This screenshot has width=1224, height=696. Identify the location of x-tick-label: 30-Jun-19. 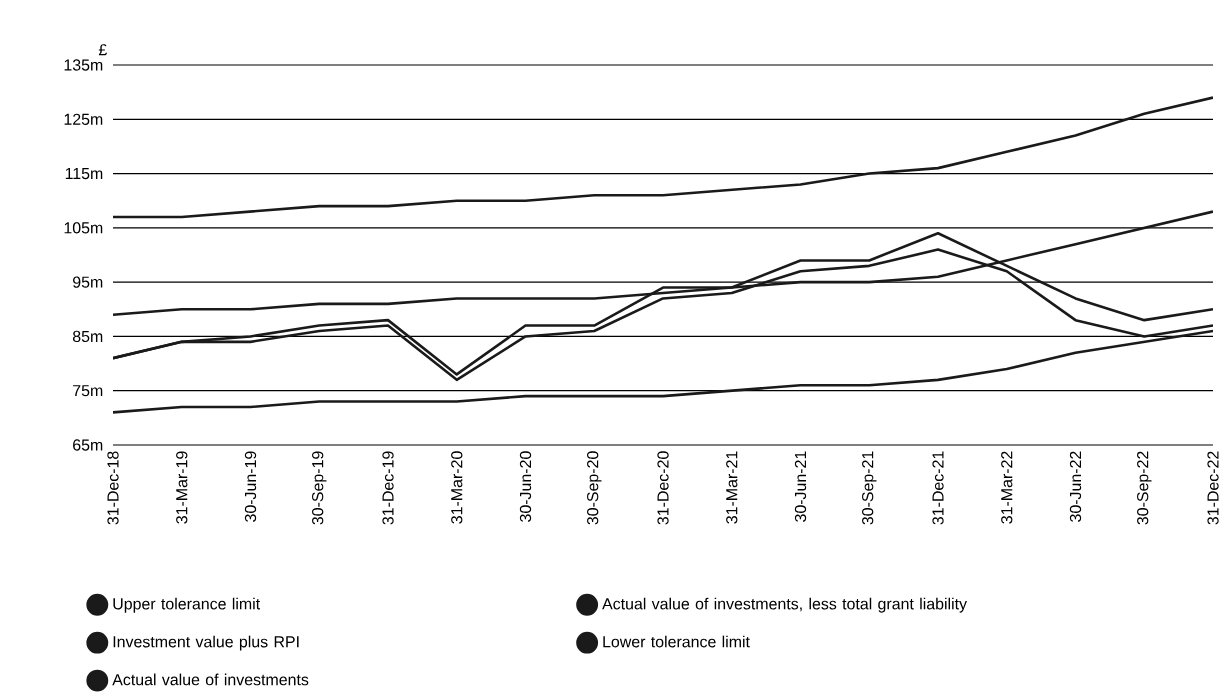
(250, 487).